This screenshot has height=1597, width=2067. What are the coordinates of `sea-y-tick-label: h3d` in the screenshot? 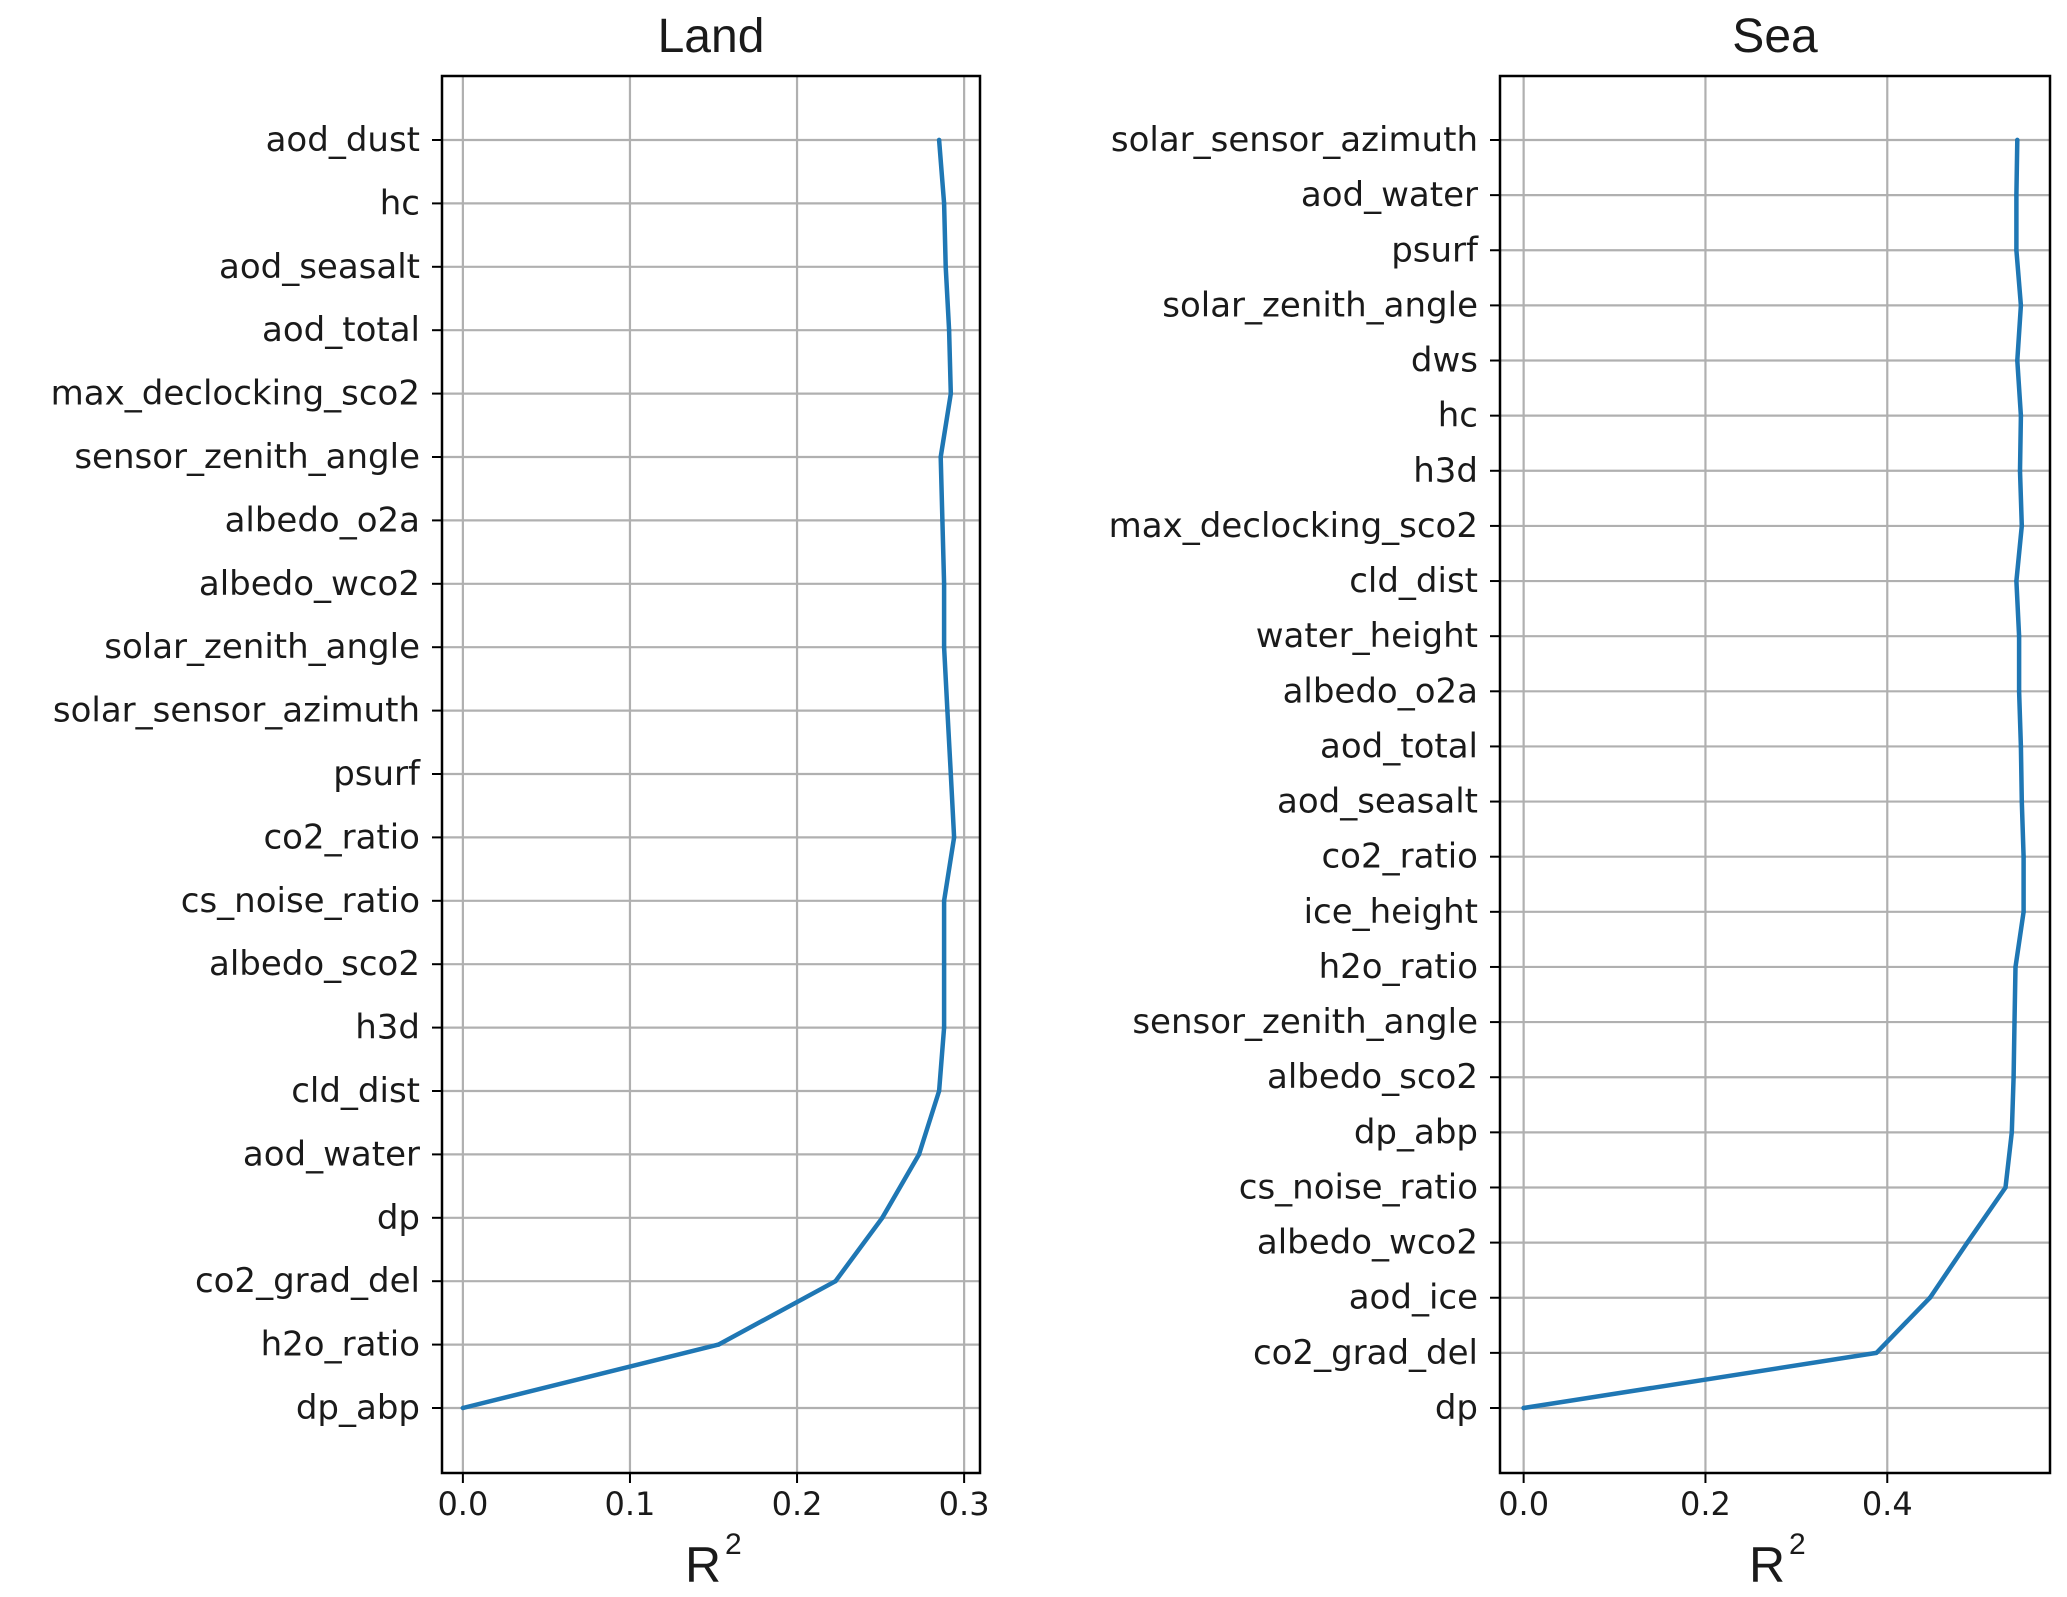 It's located at (1445, 471).